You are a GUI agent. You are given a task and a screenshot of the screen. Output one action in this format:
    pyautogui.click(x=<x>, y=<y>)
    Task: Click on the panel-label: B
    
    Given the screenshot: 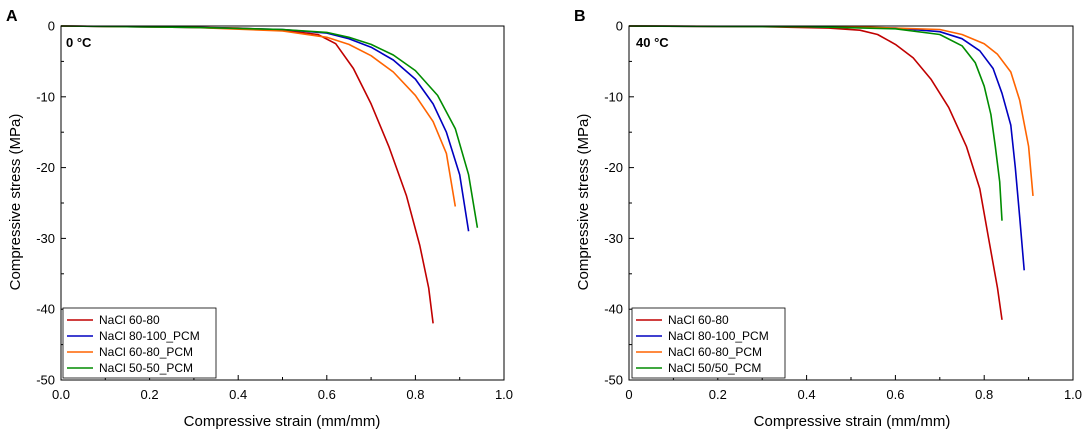 What is the action you would take?
    pyautogui.click(x=580, y=16)
    